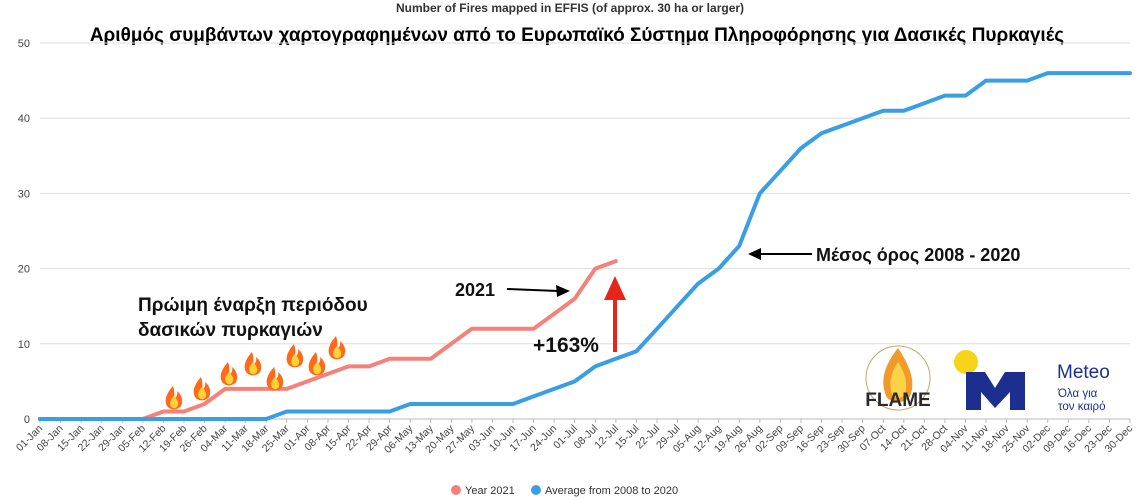 The width and height of the screenshot is (1140, 500). What do you see at coordinates (24, 232) in the screenshot?
I see `y-axis-ticks: 0 10 20 30 40 50` at bounding box center [24, 232].